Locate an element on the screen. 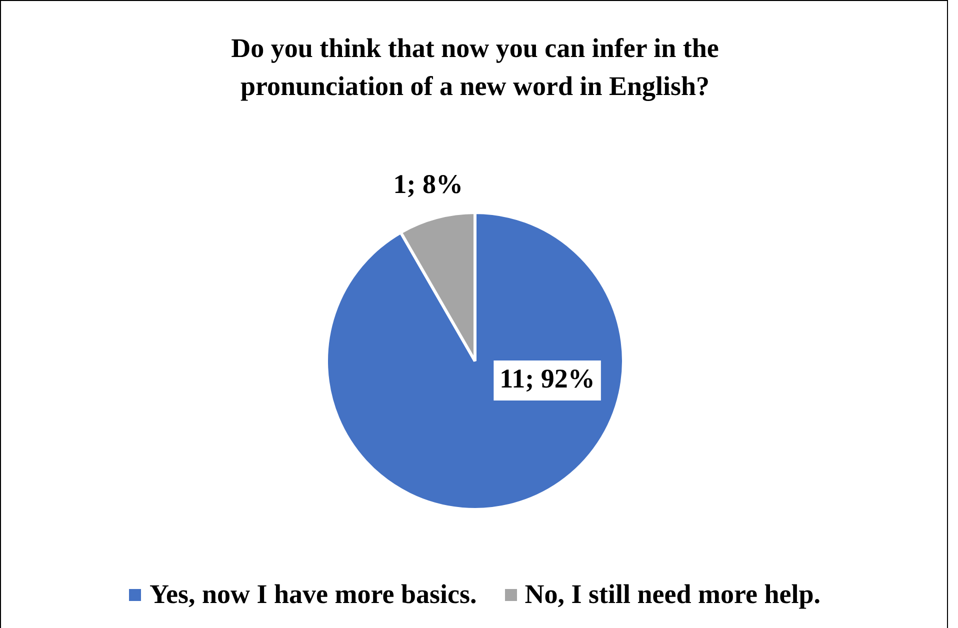 The width and height of the screenshot is (958, 628). data-label: 11; 92% is located at coordinates (547, 379).